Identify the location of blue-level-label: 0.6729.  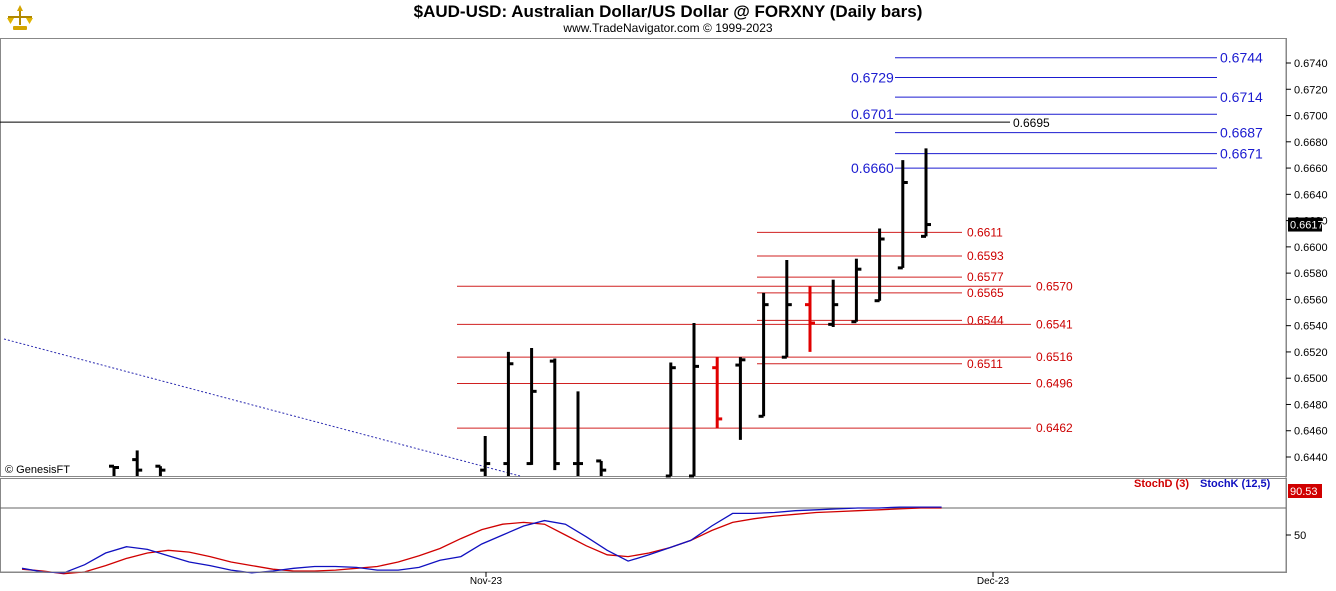
(872, 77).